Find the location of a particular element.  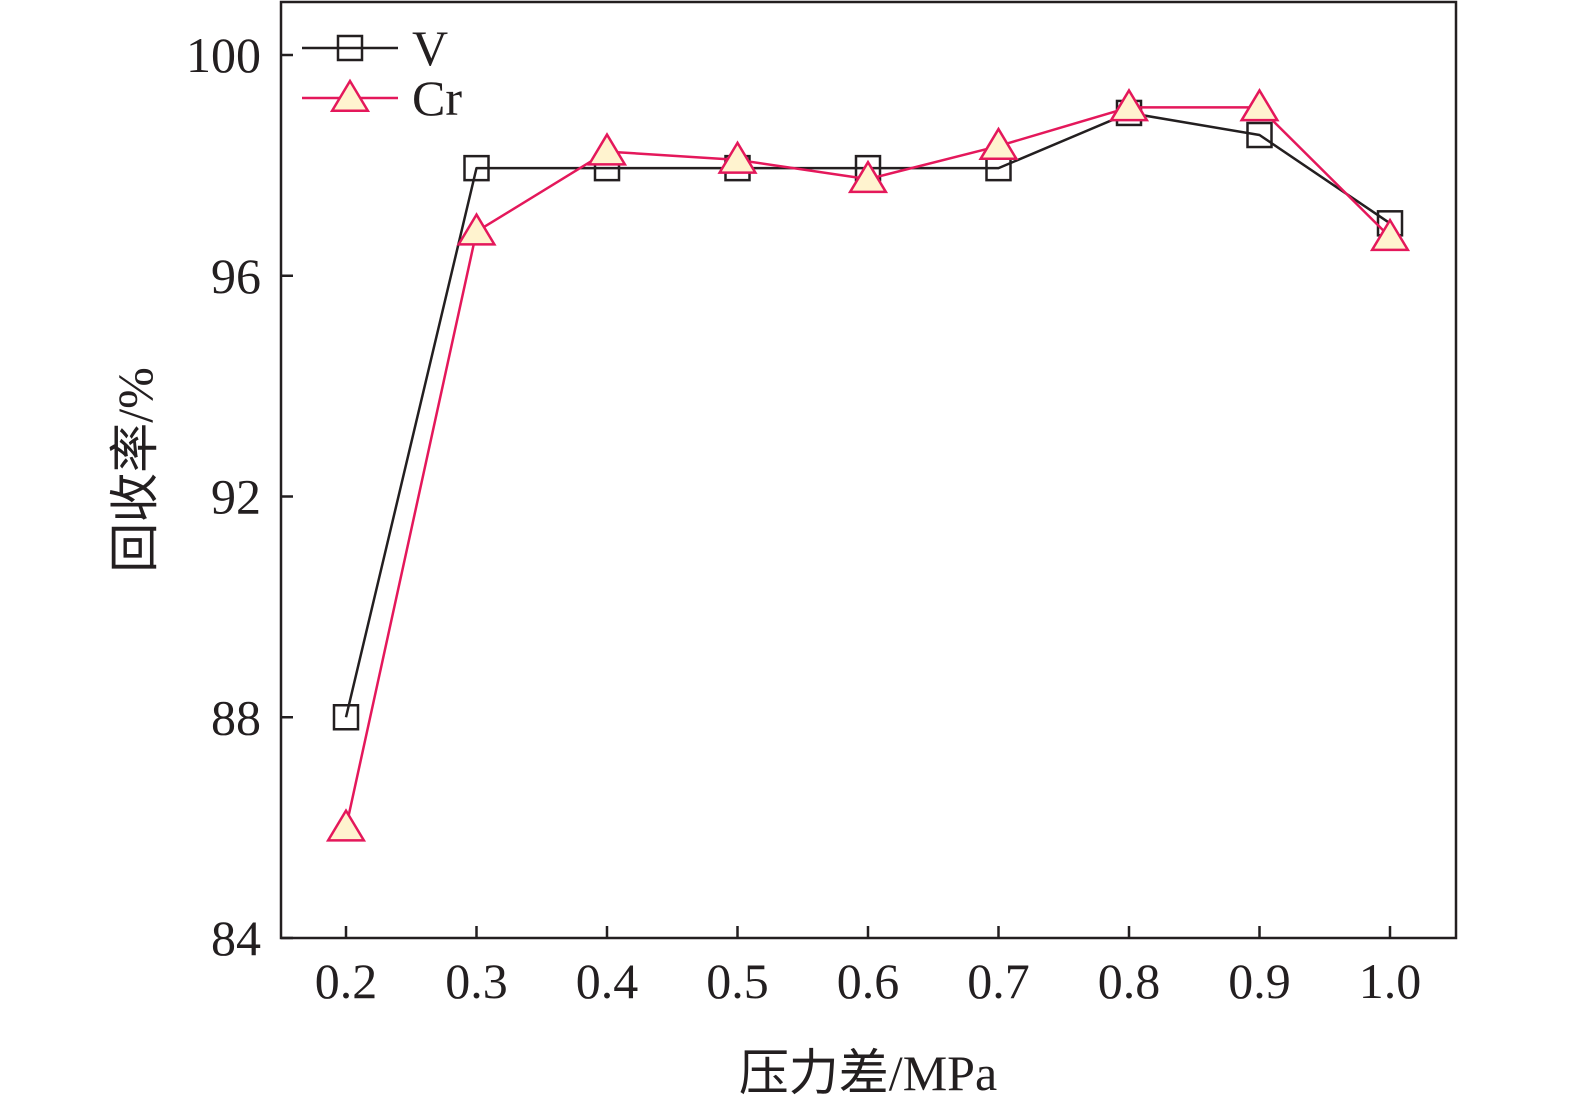

x-axis-title: 压力差/MPa is located at coordinates (868, 1073).